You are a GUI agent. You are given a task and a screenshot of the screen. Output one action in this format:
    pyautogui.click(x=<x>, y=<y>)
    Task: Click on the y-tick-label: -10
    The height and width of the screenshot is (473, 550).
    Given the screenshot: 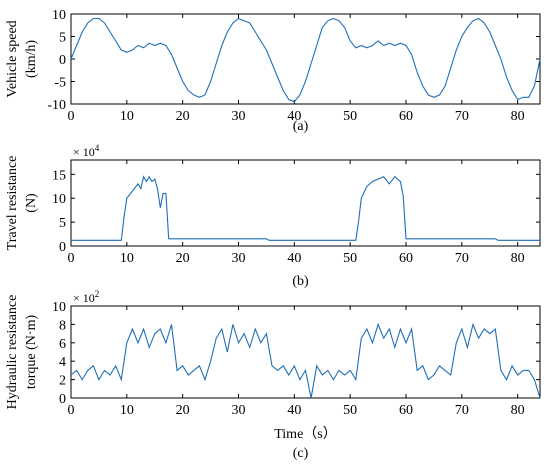 What is the action you would take?
    pyautogui.click(x=56, y=105)
    